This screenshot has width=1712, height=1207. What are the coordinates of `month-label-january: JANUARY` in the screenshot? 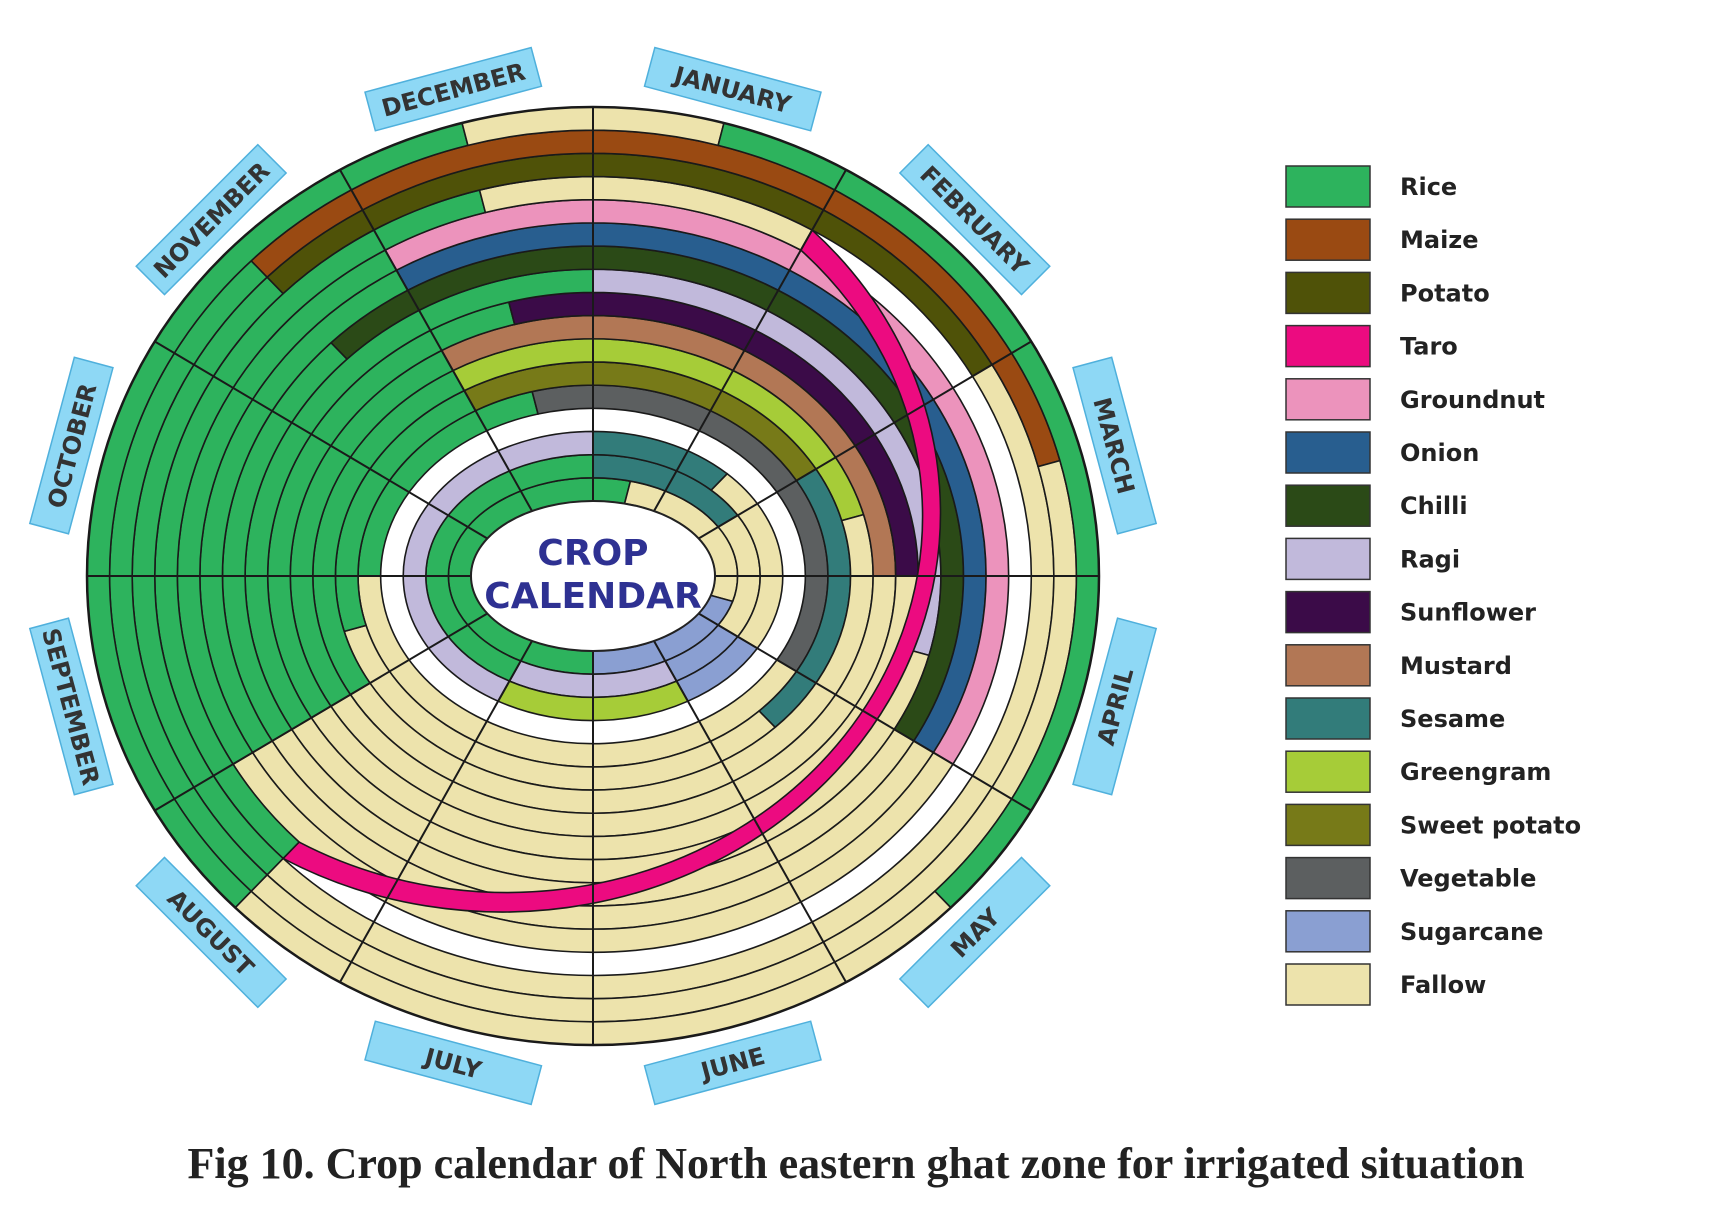 It's located at (732, 89).